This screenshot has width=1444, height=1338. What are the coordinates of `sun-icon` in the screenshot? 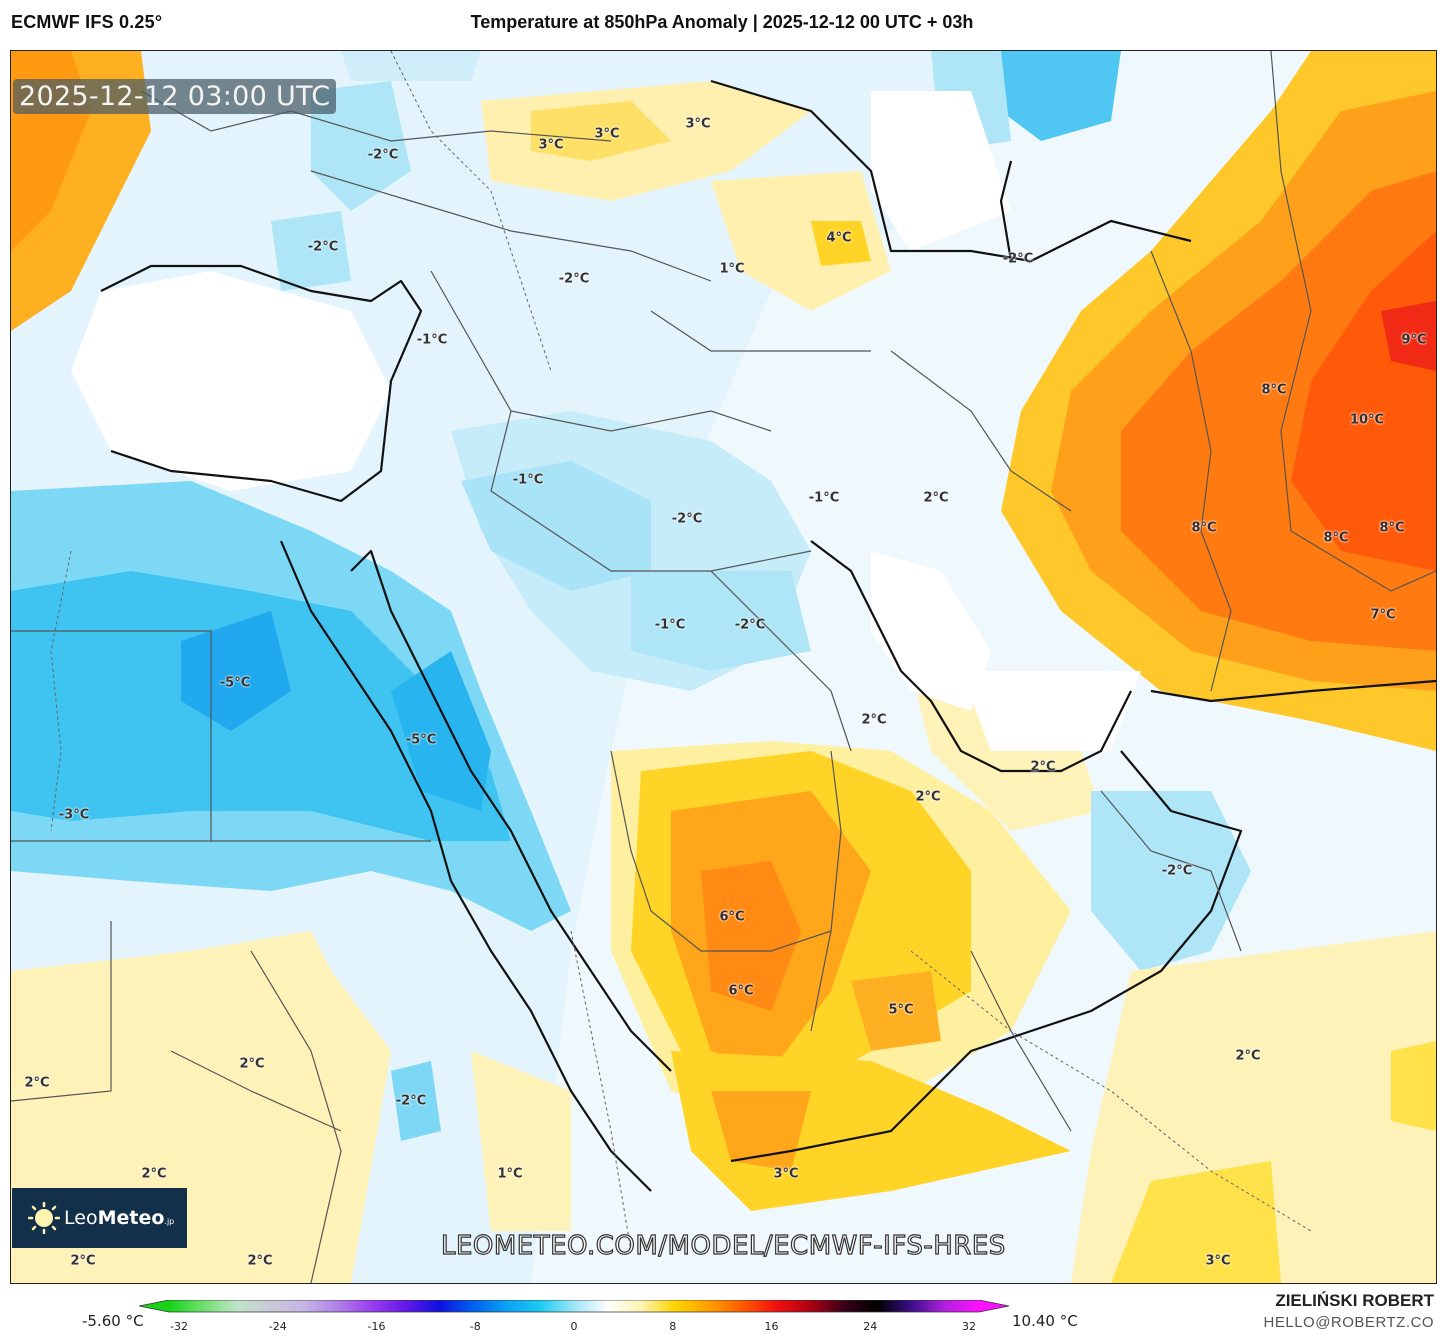 It's located at (44, 1218).